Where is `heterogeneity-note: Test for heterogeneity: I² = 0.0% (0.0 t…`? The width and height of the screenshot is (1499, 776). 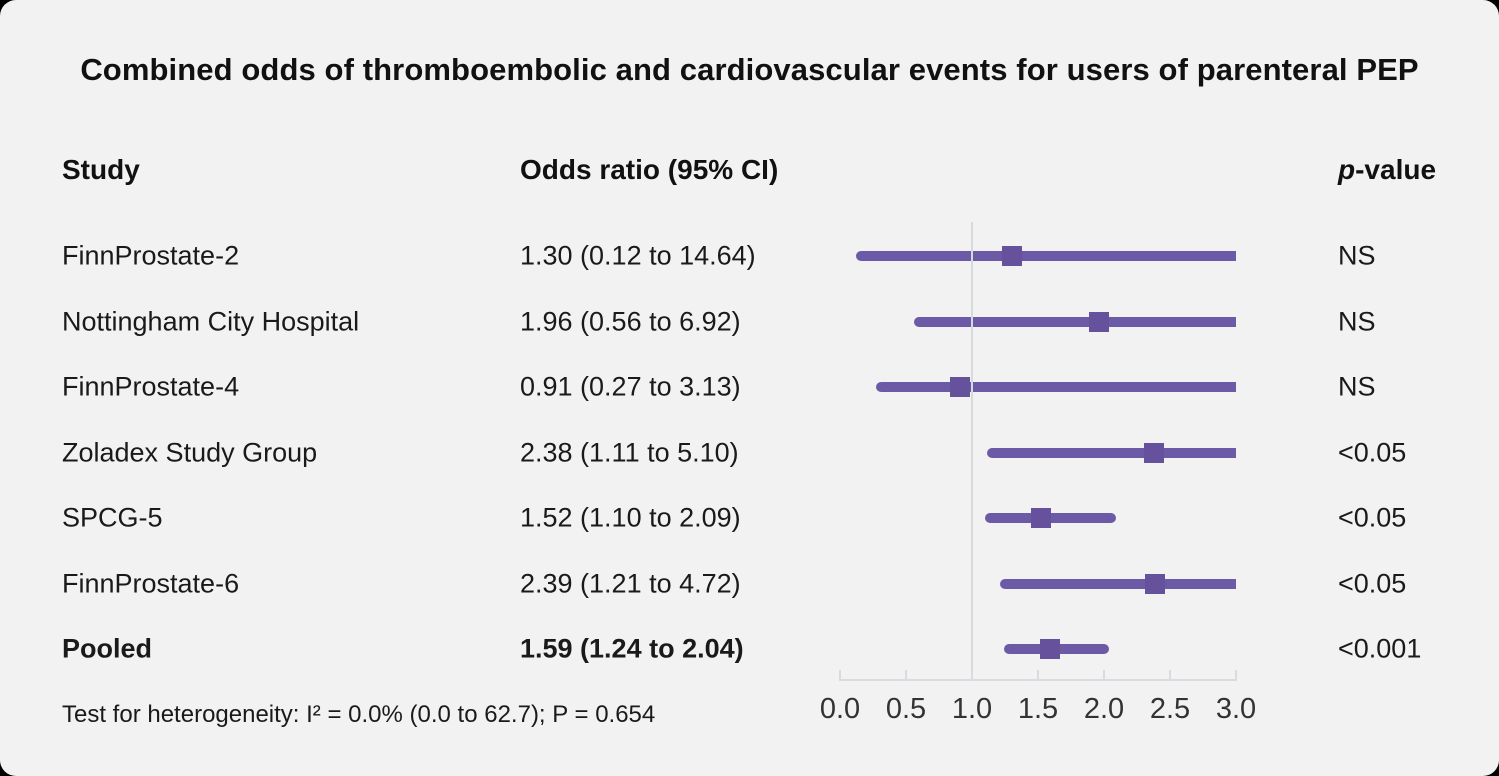 heterogeneity-note: Test for heterogeneity: I² = 0.0% (0.0 t… is located at coordinates (359, 714).